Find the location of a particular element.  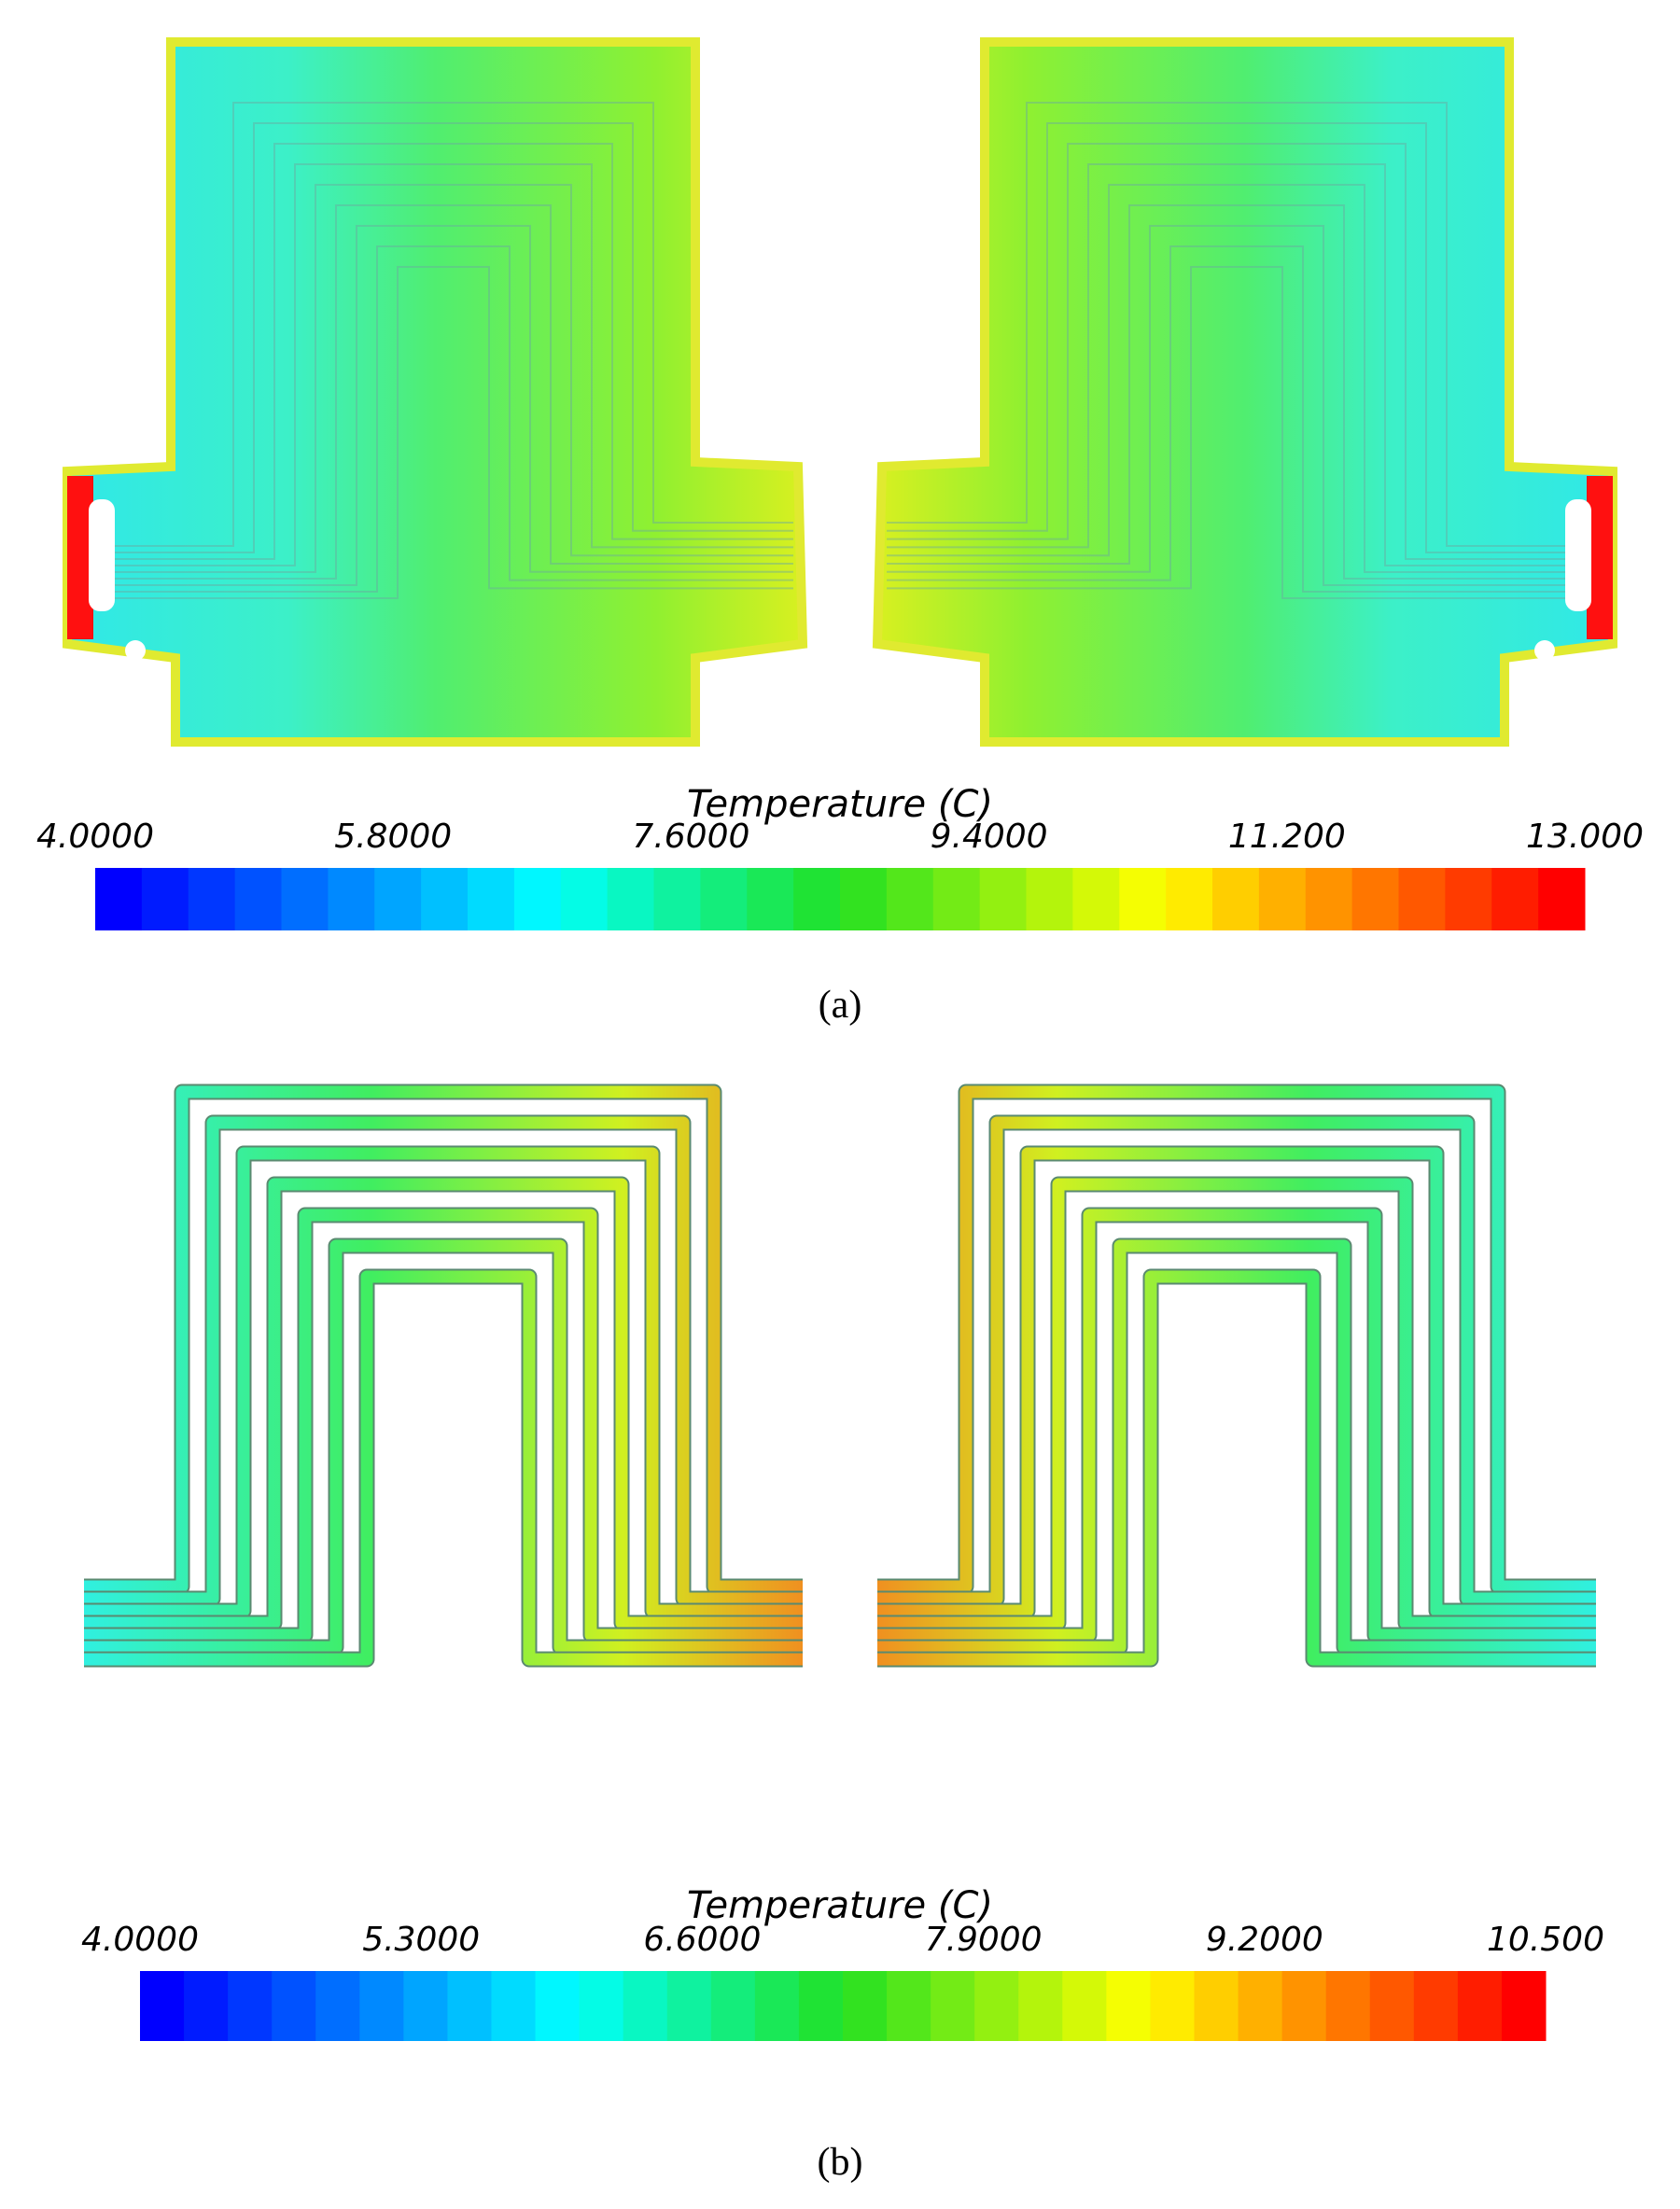

channel-set is located at coordinates (1236, 1376).